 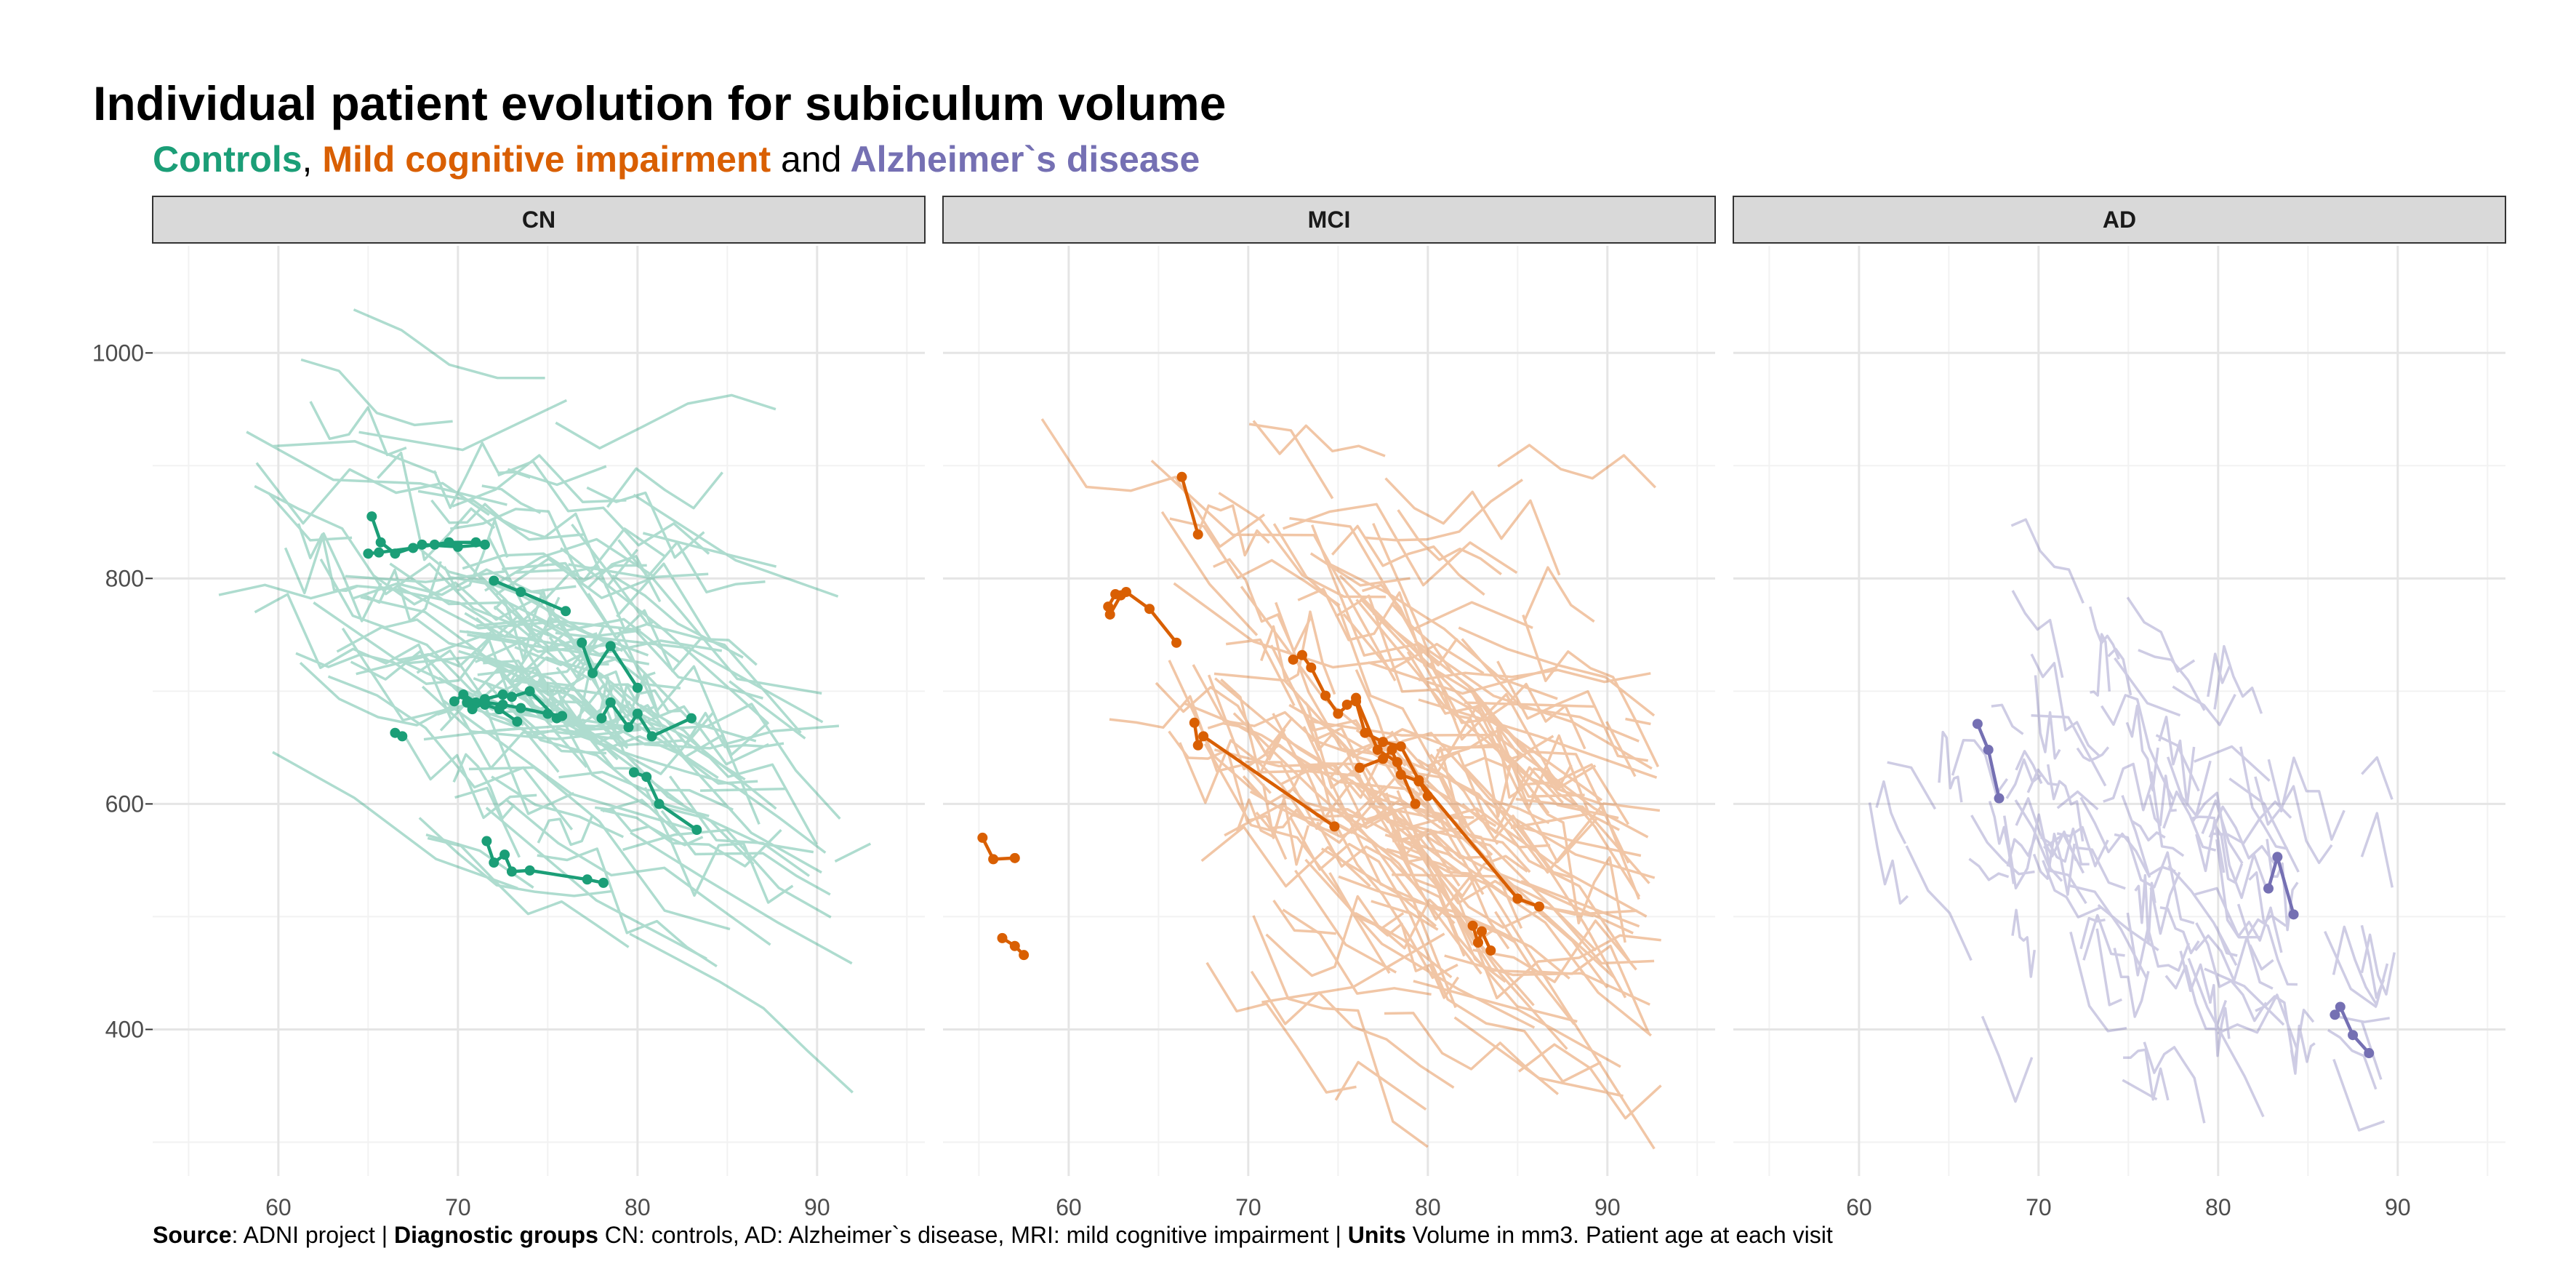 I want to click on x-tick-label: 60, so click(x=278, y=1207).